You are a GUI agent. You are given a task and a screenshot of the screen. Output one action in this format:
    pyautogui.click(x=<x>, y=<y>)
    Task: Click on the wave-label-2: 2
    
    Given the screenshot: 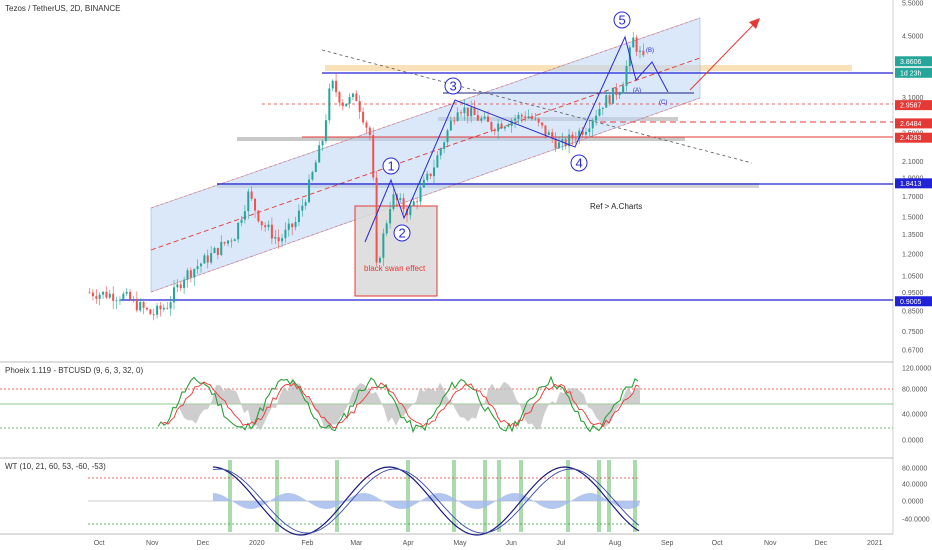 What is the action you would take?
    pyautogui.click(x=402, y=233)
    